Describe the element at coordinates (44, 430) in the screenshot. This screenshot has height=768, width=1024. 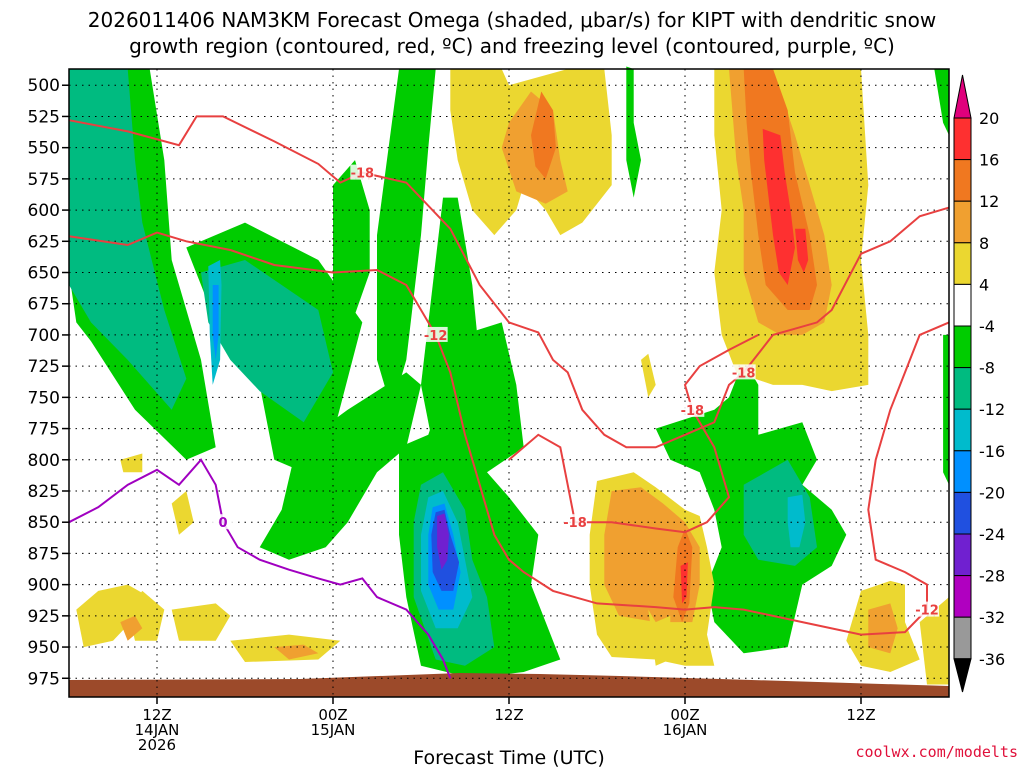
I see `y-tick-label-11: 775` at that location.